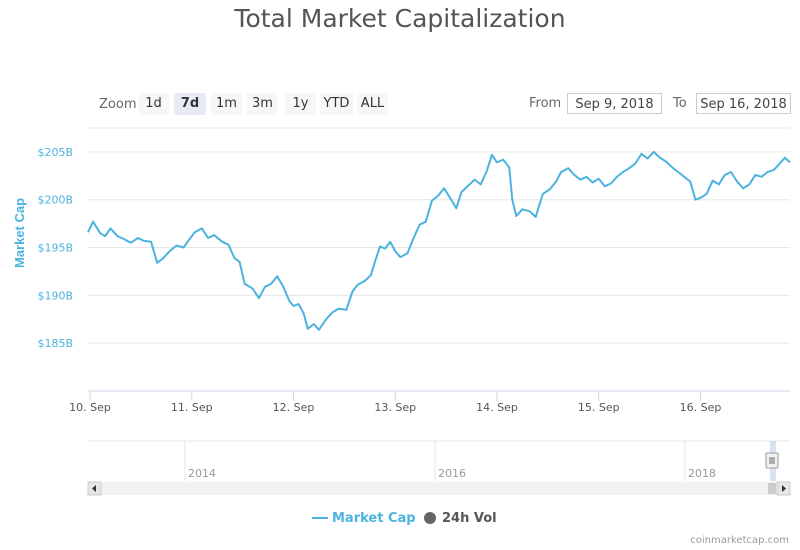 This screenshot has width=800, height=550. What do you see at coordinates (400, 18) in the screenshot?
I see `chart-title: Total Market Capitalization` at bounding box center [400, 18].